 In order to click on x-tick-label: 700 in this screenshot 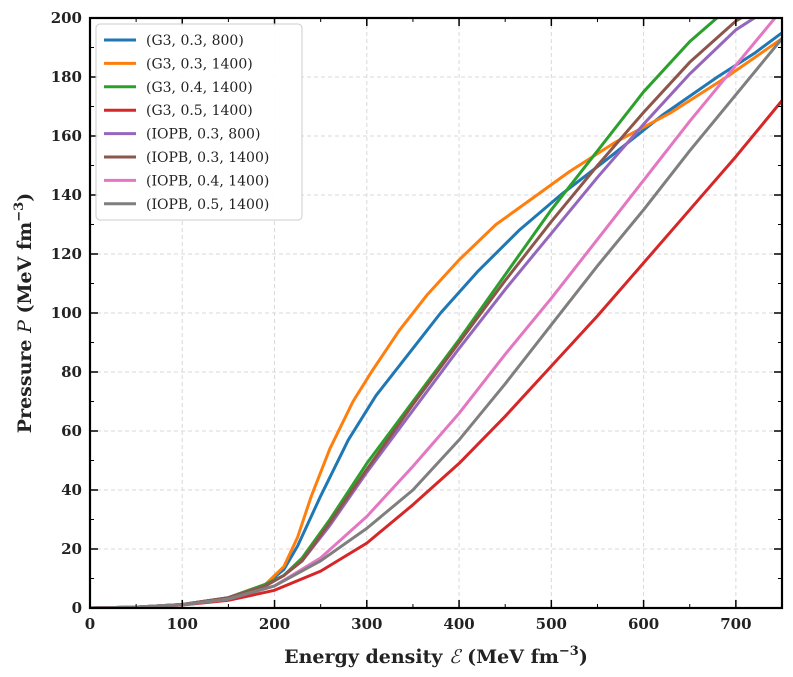, I will do `click(735, 624)`.